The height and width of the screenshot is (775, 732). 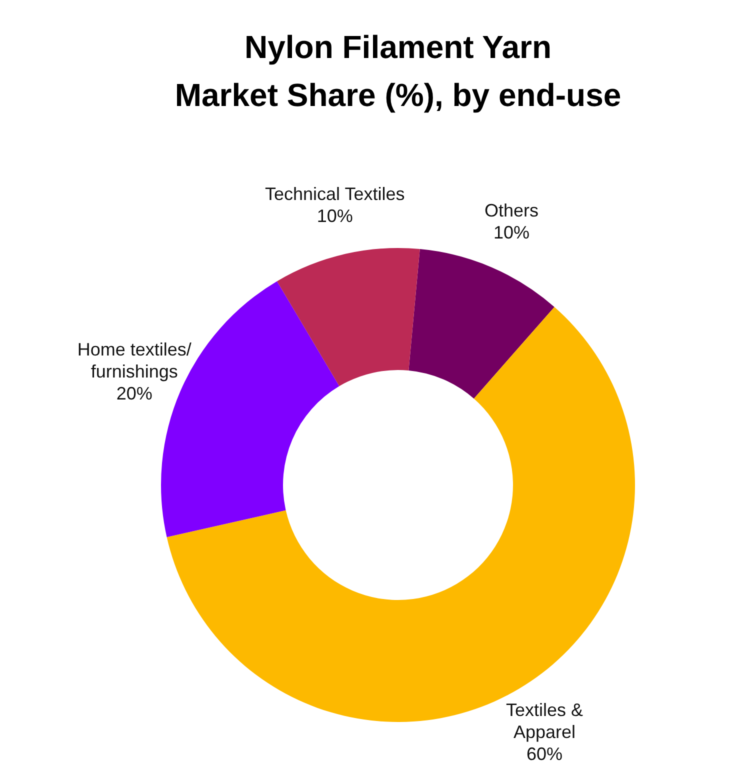 I want to click on slice-label: Technical Textiles, so click(x=335, y=194).